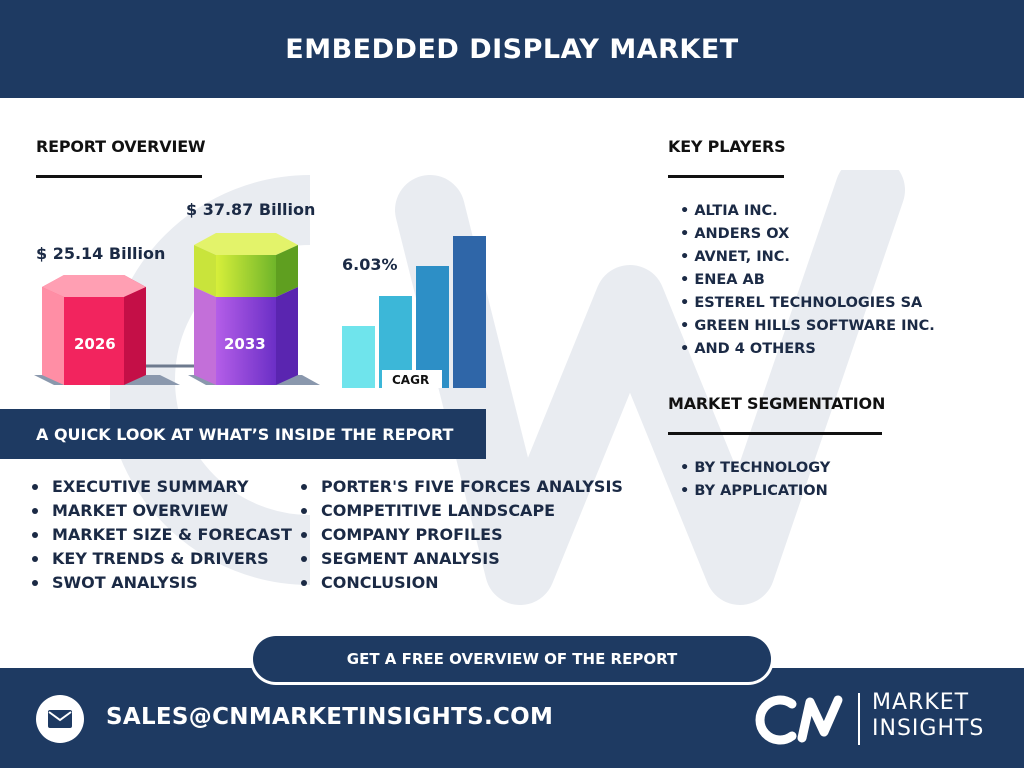  I want to click on quick-look-heading: A QUICK LOOK AT WHAT’S INSIDE THE REPORT, so click(245, 434).